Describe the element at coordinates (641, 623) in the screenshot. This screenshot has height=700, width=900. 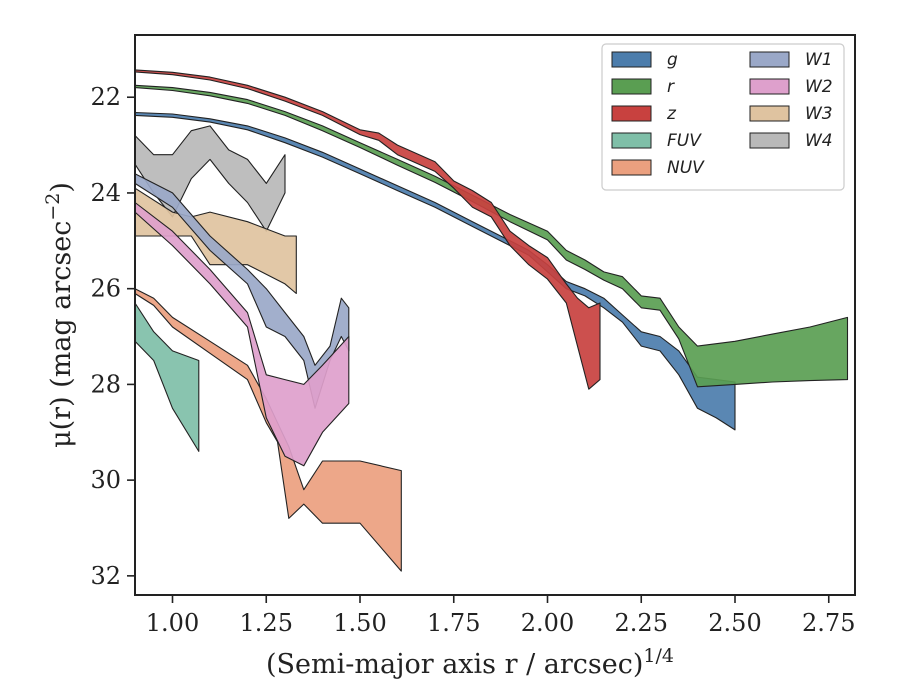
I see `x-tick-label: 2.25` at that location.